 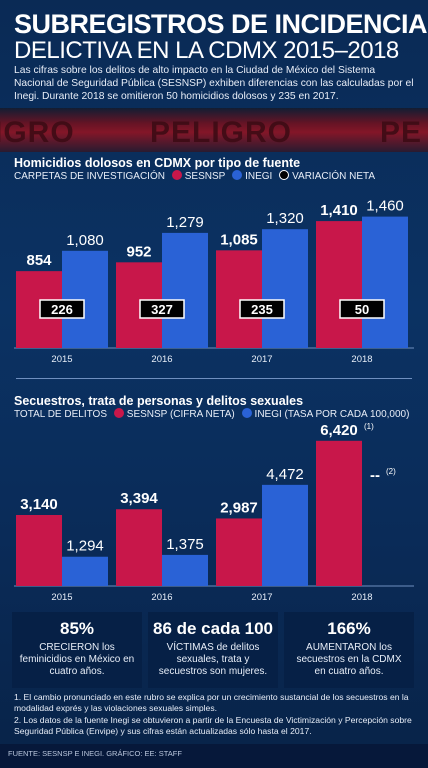 What do you see at coordinates (139, 547) in the screenshot?
I see `bar-sesnsp-2016` at bounding box center [139, 547].